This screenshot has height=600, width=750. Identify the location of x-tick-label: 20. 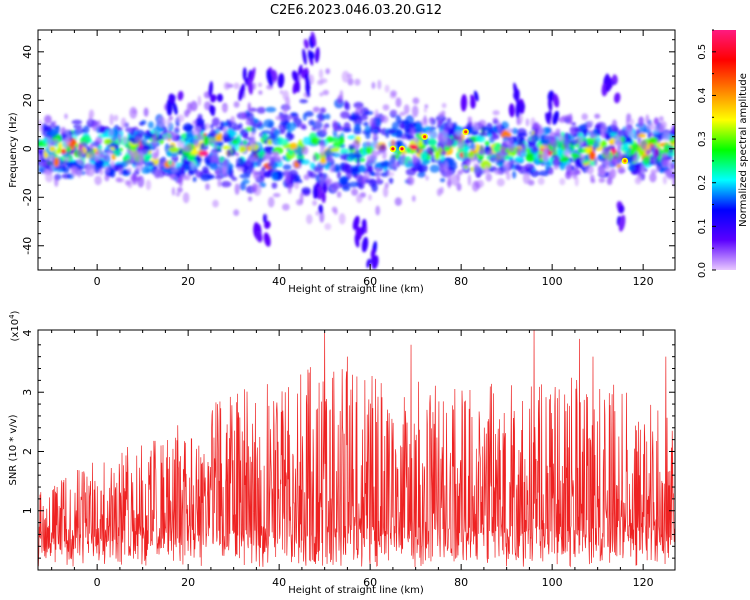
(188, 582).